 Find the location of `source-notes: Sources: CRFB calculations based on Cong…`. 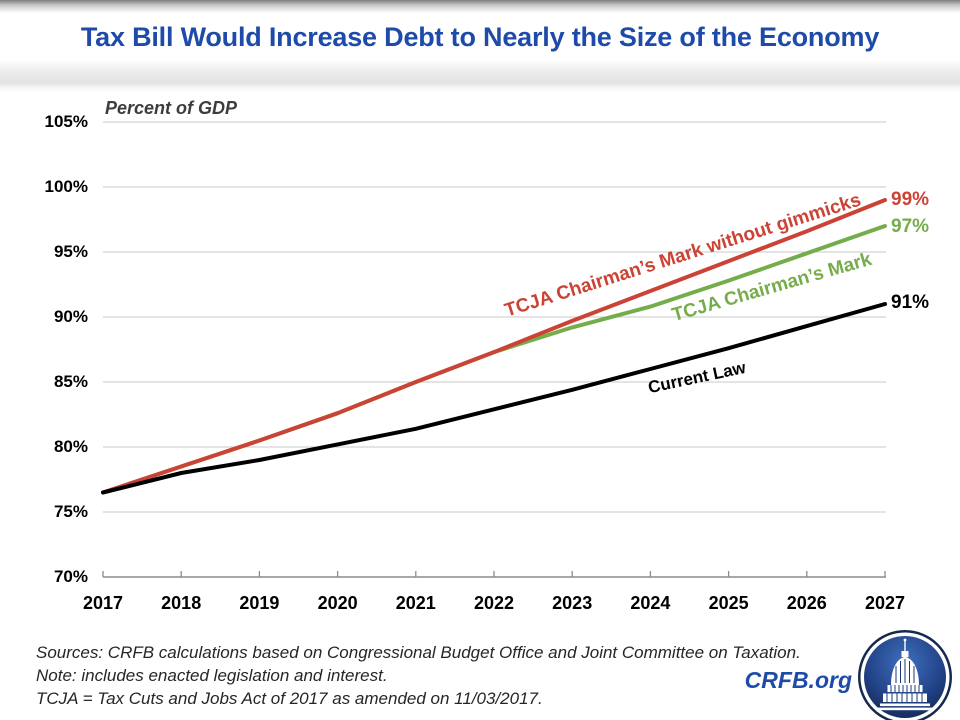

source-notes: Sources: CRFB calculations based on Cong… is located at coordinates (418, 675).